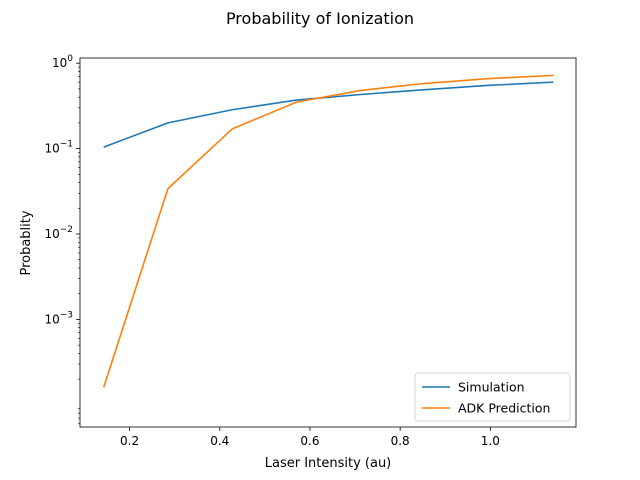 The image size is (640, 480). Describe the element at coordinates (58, 148) in the screenshot. I see `y-tick-label: 10⁻¹` at that location.